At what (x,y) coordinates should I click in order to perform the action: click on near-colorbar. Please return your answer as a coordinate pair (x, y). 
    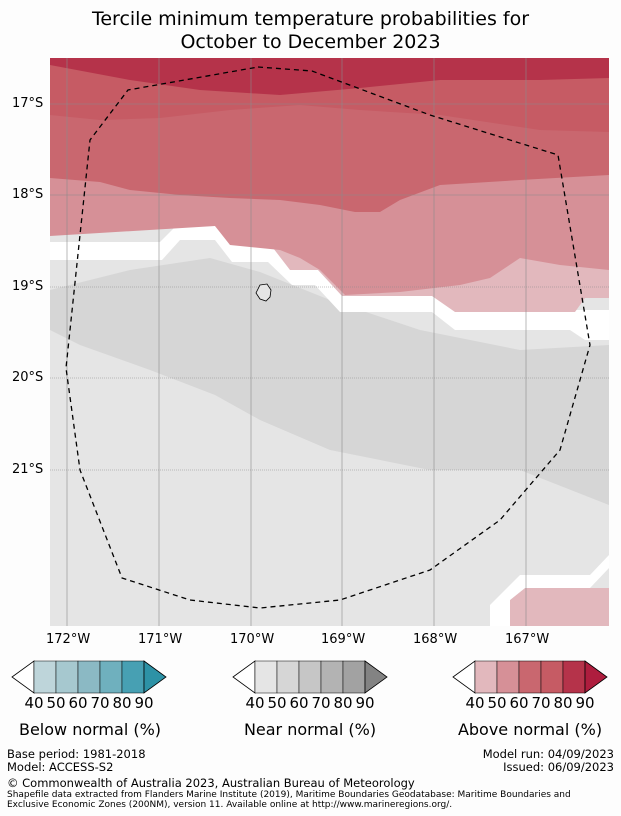
    Looking at the image, I should click on (310, 677).